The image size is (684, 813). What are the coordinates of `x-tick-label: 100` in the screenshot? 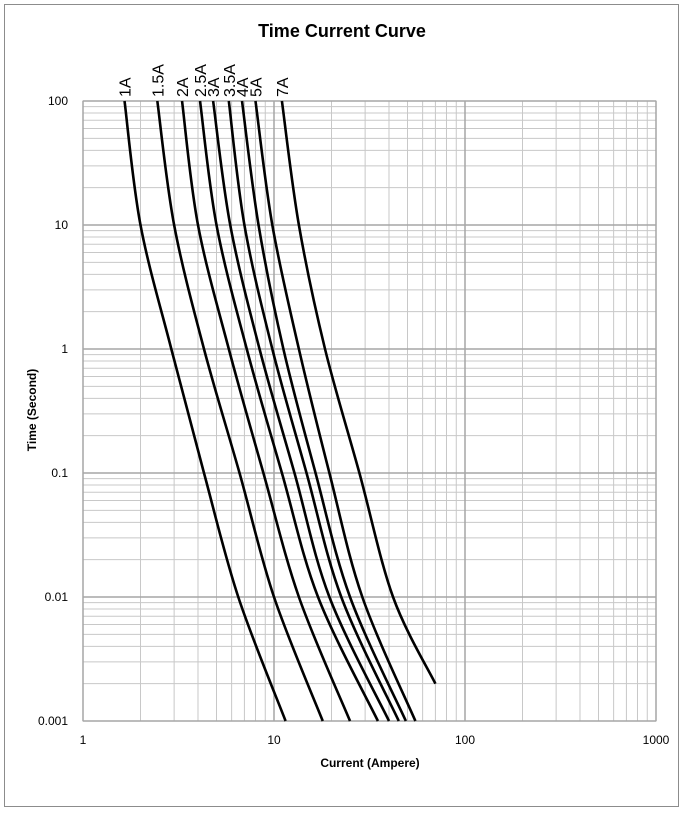 It's located at (465, 740).